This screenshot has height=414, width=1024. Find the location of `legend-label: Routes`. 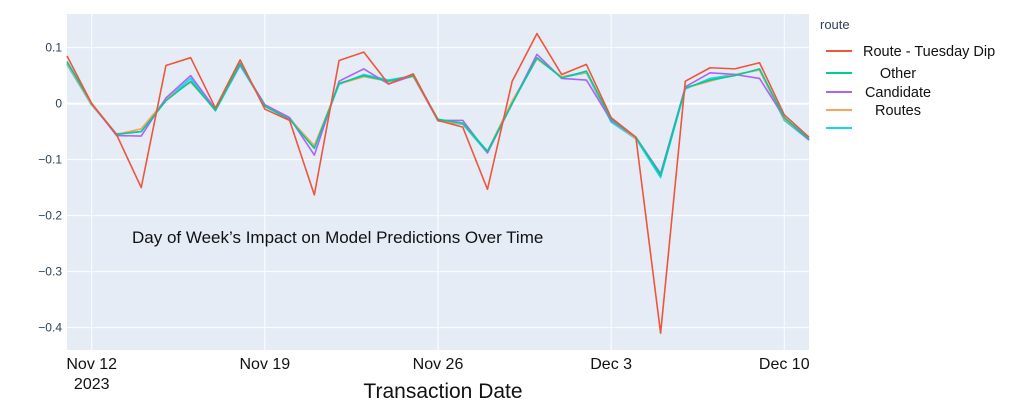

legend-label: Routes is located at coordinates (898, 111).